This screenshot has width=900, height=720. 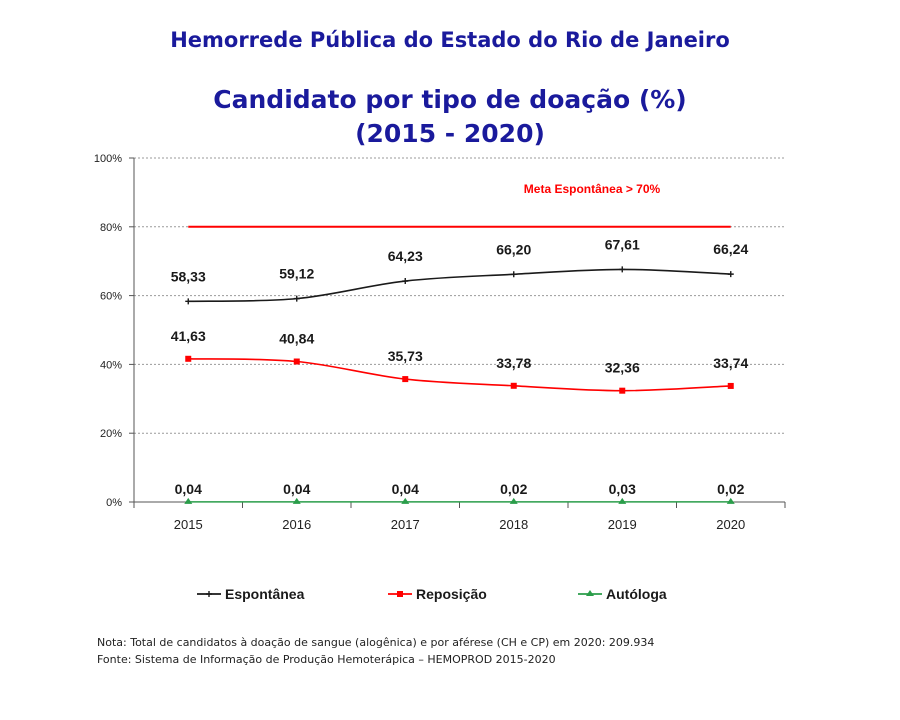 I want to click on y-tick-label: 0%, so click(x=114, y=503).